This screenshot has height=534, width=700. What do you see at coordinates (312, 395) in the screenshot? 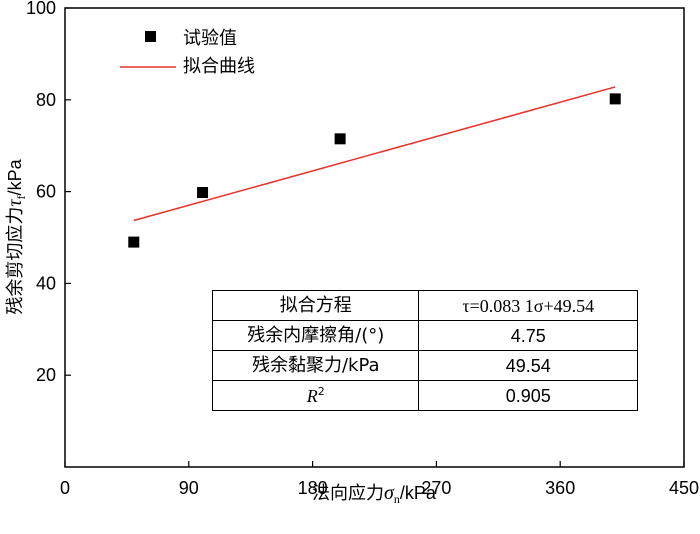
I see `r-symbol: R` at bounding box center [312, 395].